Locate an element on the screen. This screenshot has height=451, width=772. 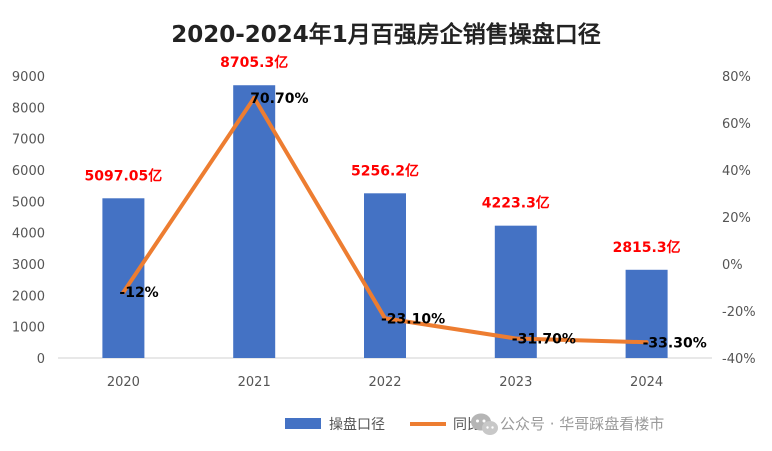
left-tick-label: 2000 is located at coordinates (28, 296).